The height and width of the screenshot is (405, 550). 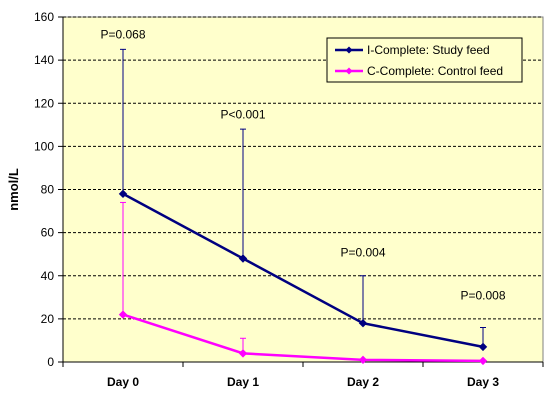 What do you see at coordinates (50, 362) in the screenshot?
I see `y-tick-label: 0` at bounding box center [50, 362].